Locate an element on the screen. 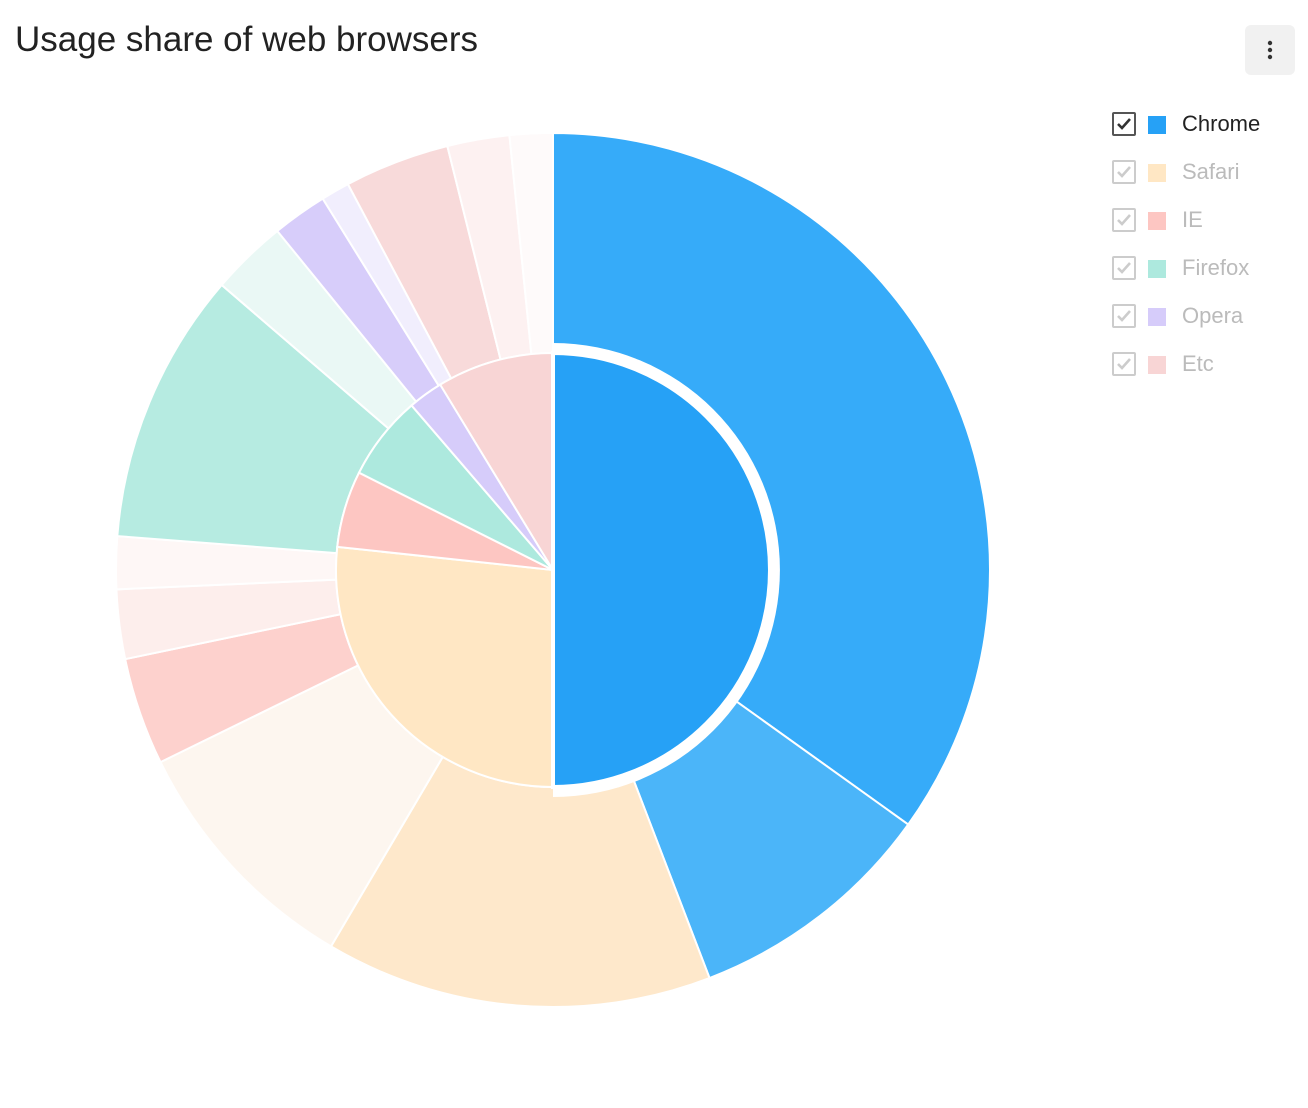 The height and width of the screenshot is (1108, 1308). inner-slice-chrome-selected is located at coordinates (661, 570).